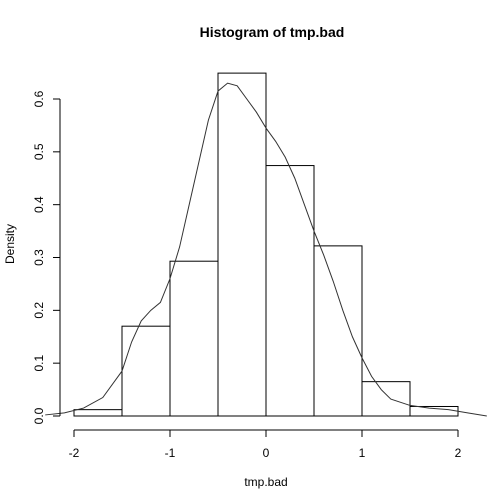 This screenshot has height=504, width=504. Describe the element at coordinates (362, 453) in the screenshot. I see `x-tick-label-3: 1` at that location.